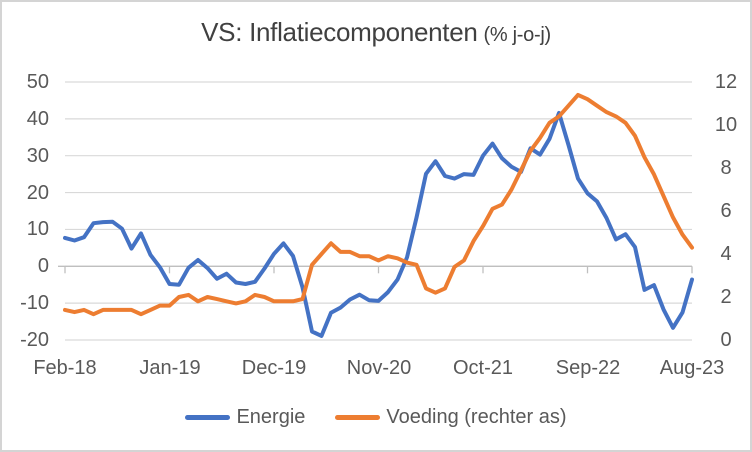  Describe the element at coordinates (34, 340) in the screenshot. I see `left-axis-tick-label: -20` at that location.